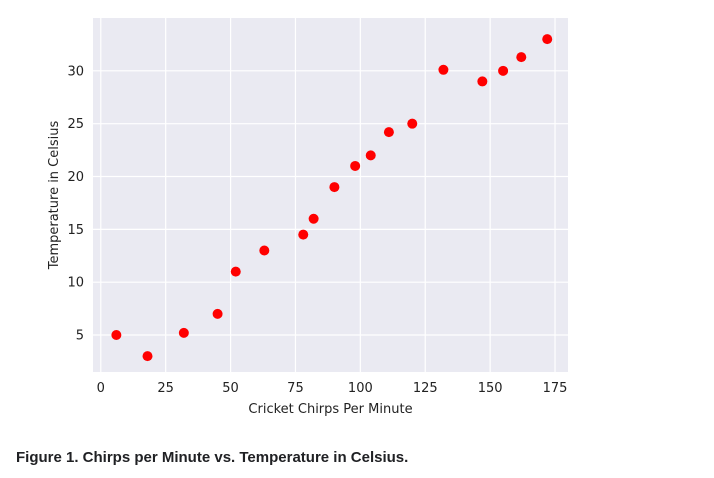 The image size is (714, 478). I want to click on y-tick-label: 20, so click(75, 177).